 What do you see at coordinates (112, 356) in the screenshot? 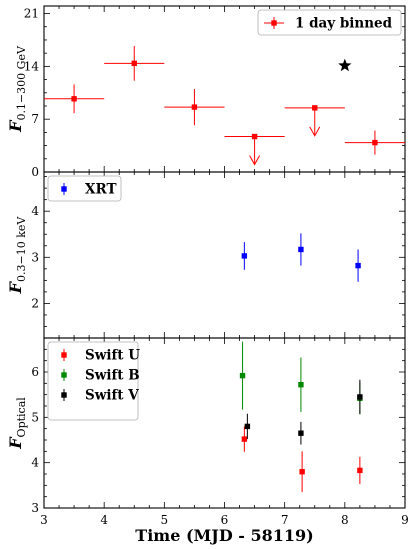
I see `legend-label: Swift U` at bounding box center [112, 356].